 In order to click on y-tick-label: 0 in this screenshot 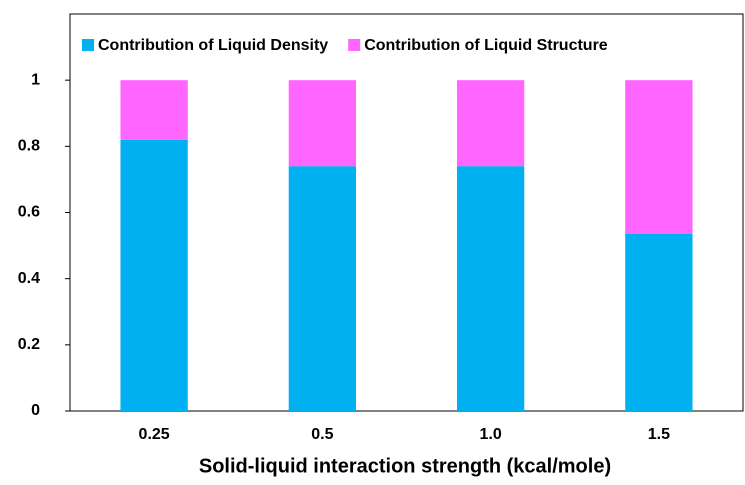, I will do `click(35, 410)`.